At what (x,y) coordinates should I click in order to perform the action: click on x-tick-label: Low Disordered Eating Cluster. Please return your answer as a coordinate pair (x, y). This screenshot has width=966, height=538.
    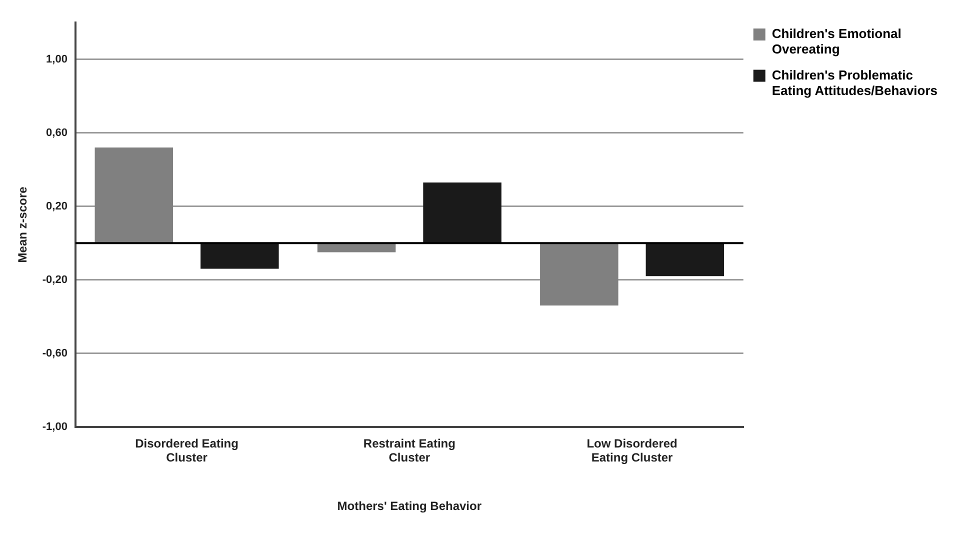
    Looking at the image, I should click on (632, 450).